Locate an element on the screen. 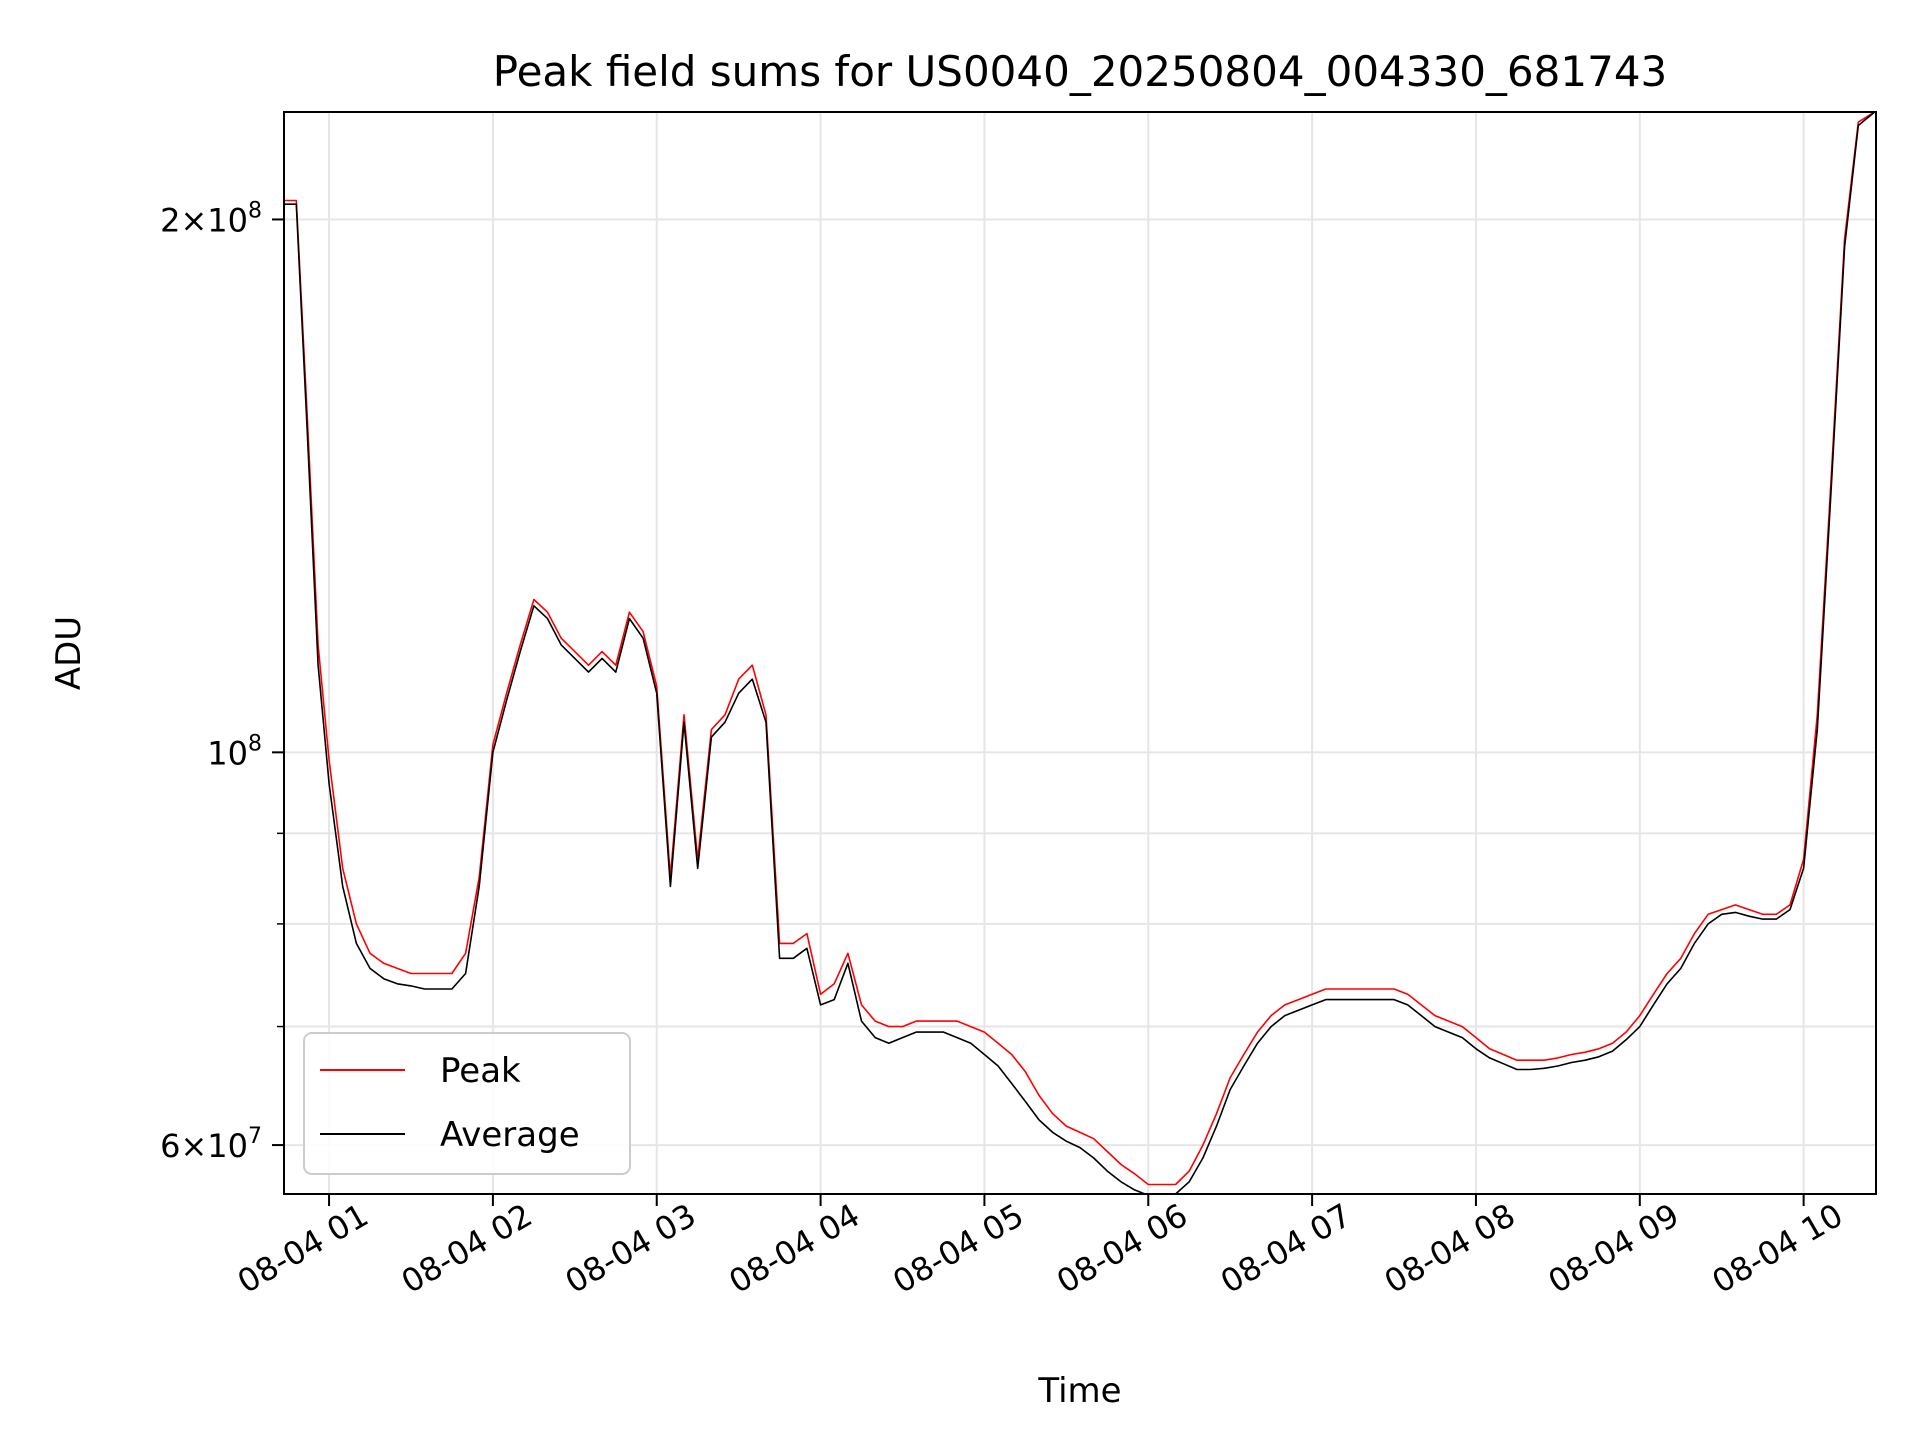 The height and width of the screenshot is (1440, 1920). legend: Peak Average is located at coordinates (467, 1103).